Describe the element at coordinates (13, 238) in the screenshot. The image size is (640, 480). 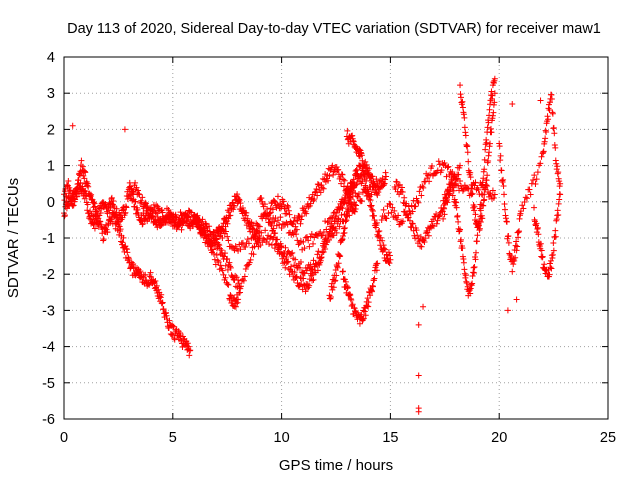
I see `y-axis-label: SDTVAR / TECUs` at that location.